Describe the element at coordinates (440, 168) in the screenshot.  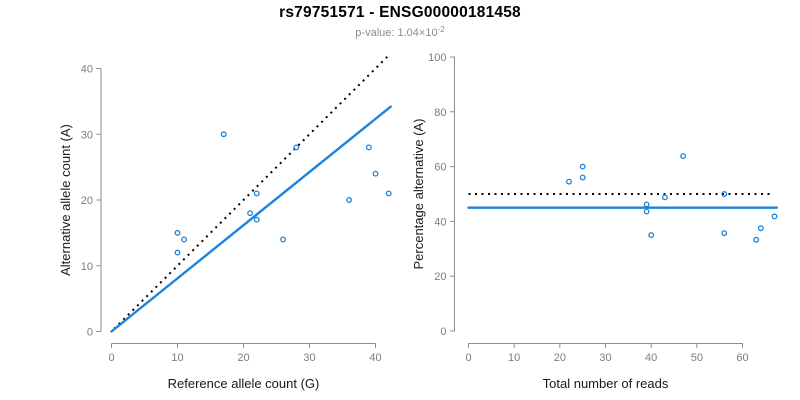
I see `y-tick-label: 60` at that location.